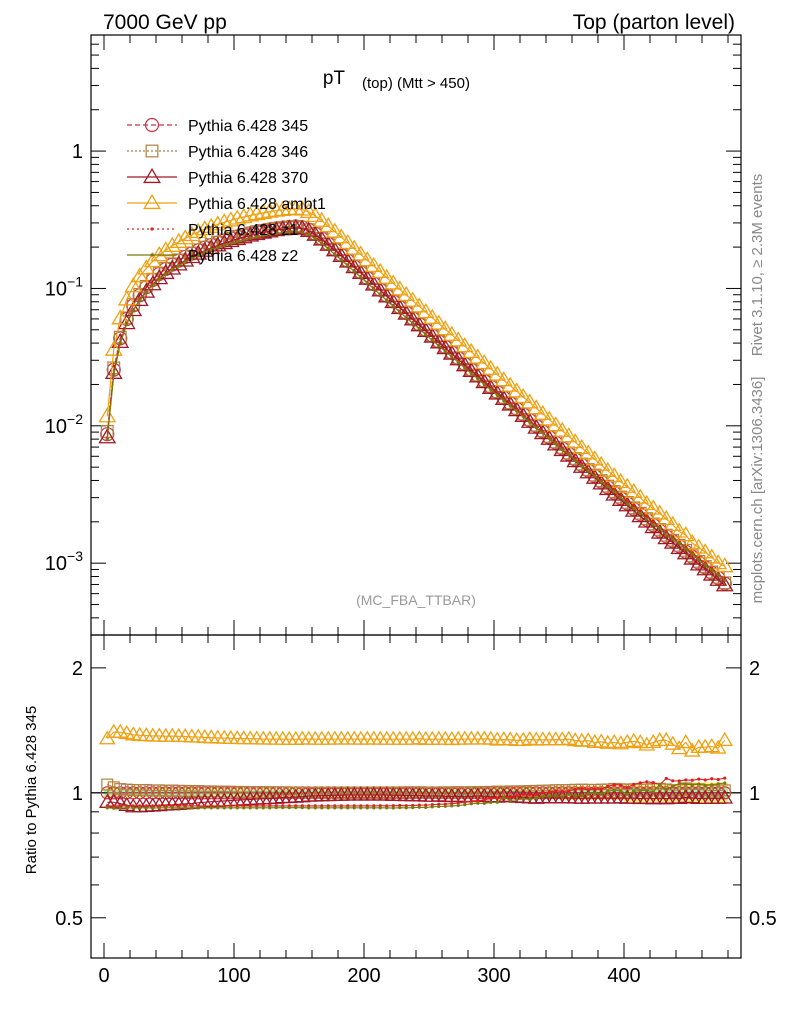  Describe the element at coordinates (754, 794) in the screenshot. I see `ratio-y-tick-label-right: 1` at that location.